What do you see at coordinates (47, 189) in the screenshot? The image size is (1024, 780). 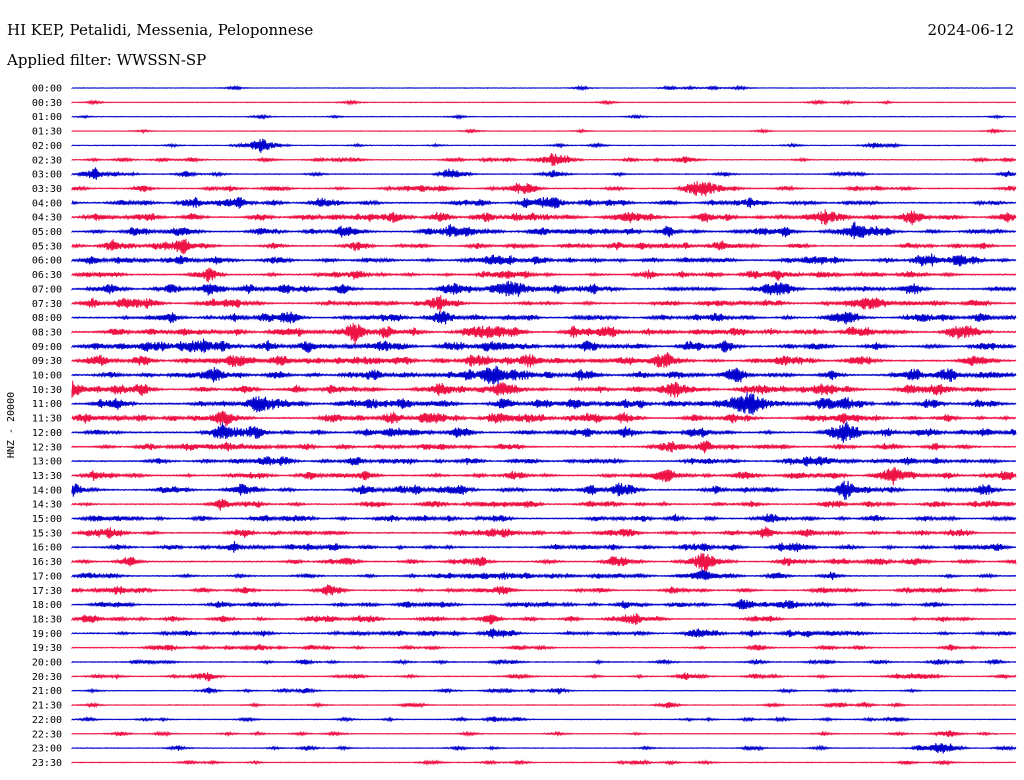 I see `row-time-label: 03:30` at bounding box center [47, 189].